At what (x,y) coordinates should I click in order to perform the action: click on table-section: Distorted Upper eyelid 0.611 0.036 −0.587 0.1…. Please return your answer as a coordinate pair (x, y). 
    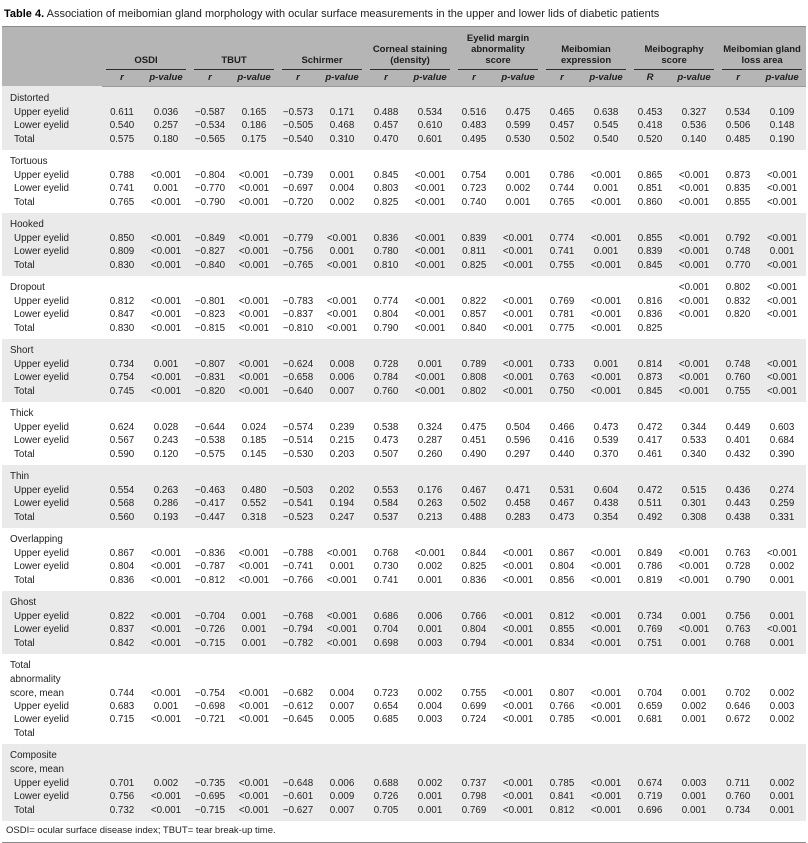
    Looking at the image, I should click on (404, 118).